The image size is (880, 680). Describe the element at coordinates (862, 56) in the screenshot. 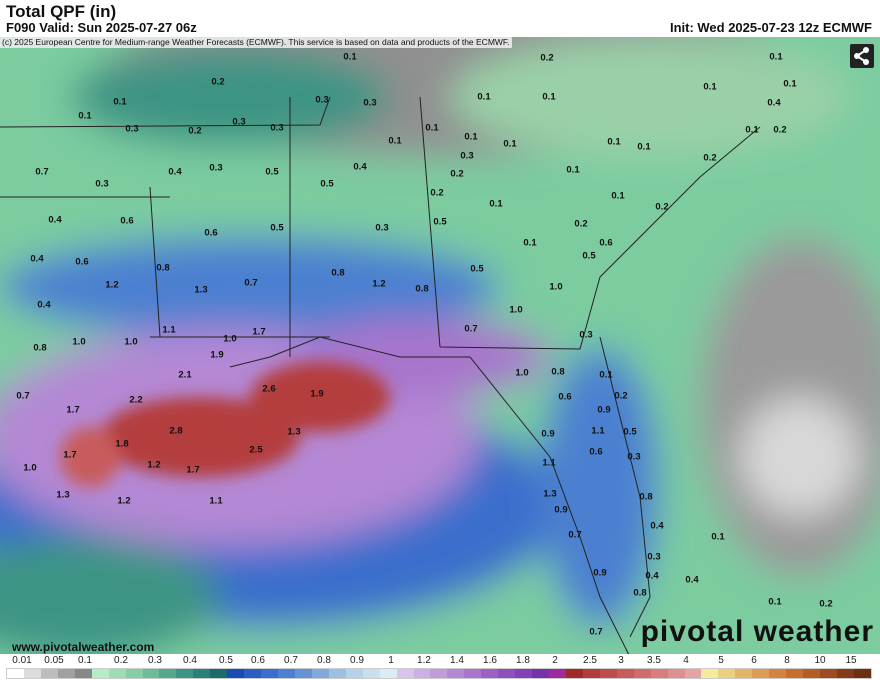

I see `share-button` at that location.